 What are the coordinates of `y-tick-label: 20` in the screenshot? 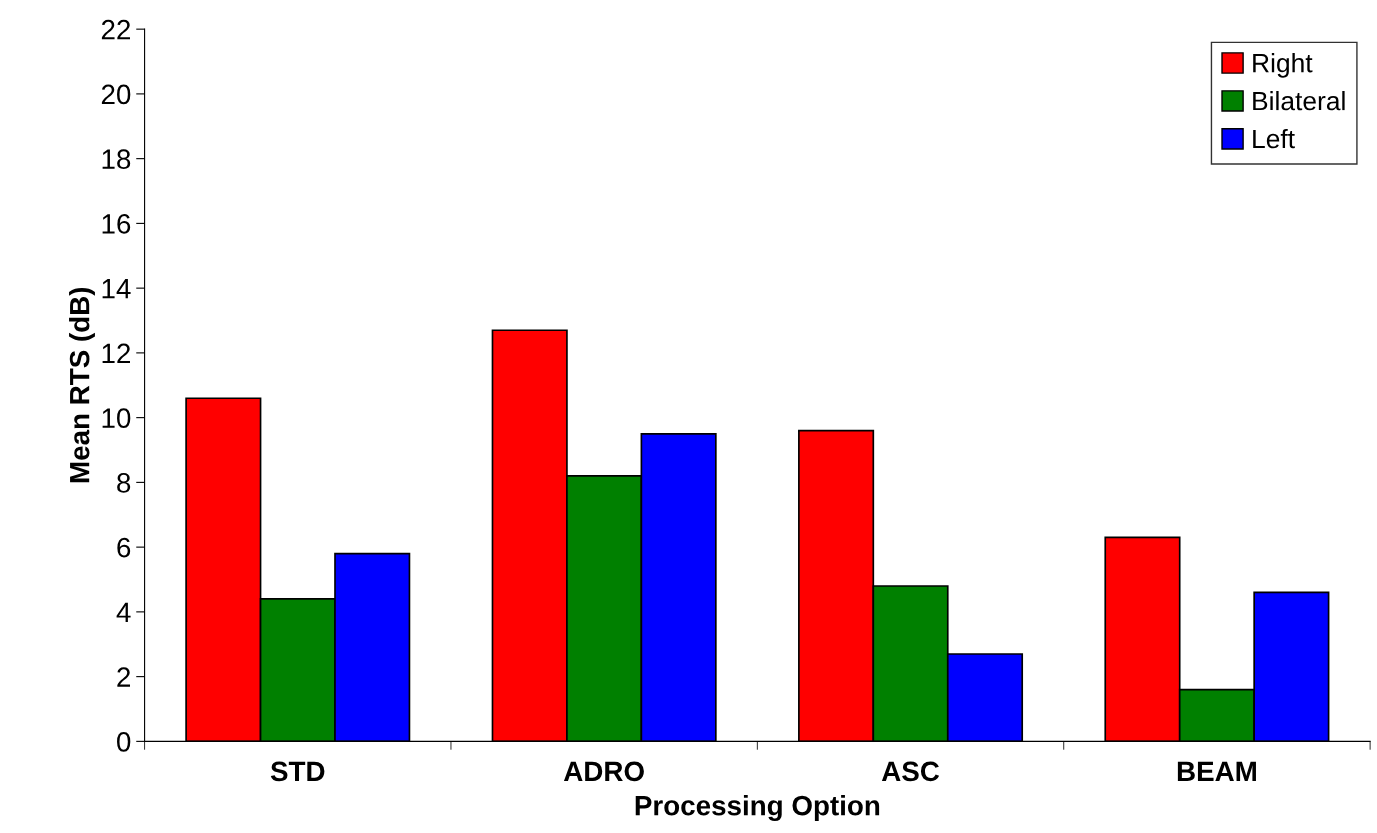 It's located at (116, 94).